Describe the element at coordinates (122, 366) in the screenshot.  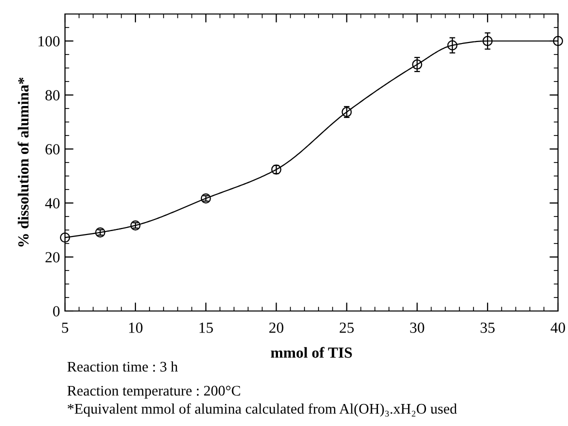
I see `text: Reaction time : 3 h` at that location.